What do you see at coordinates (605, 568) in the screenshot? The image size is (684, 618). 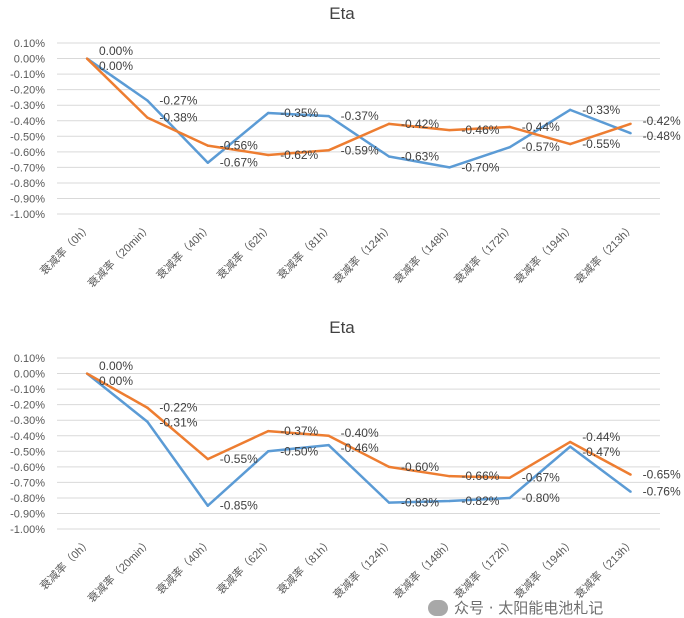 I see `x-tick-label: 衰减率（213h）` at bounding box center [605, 568].